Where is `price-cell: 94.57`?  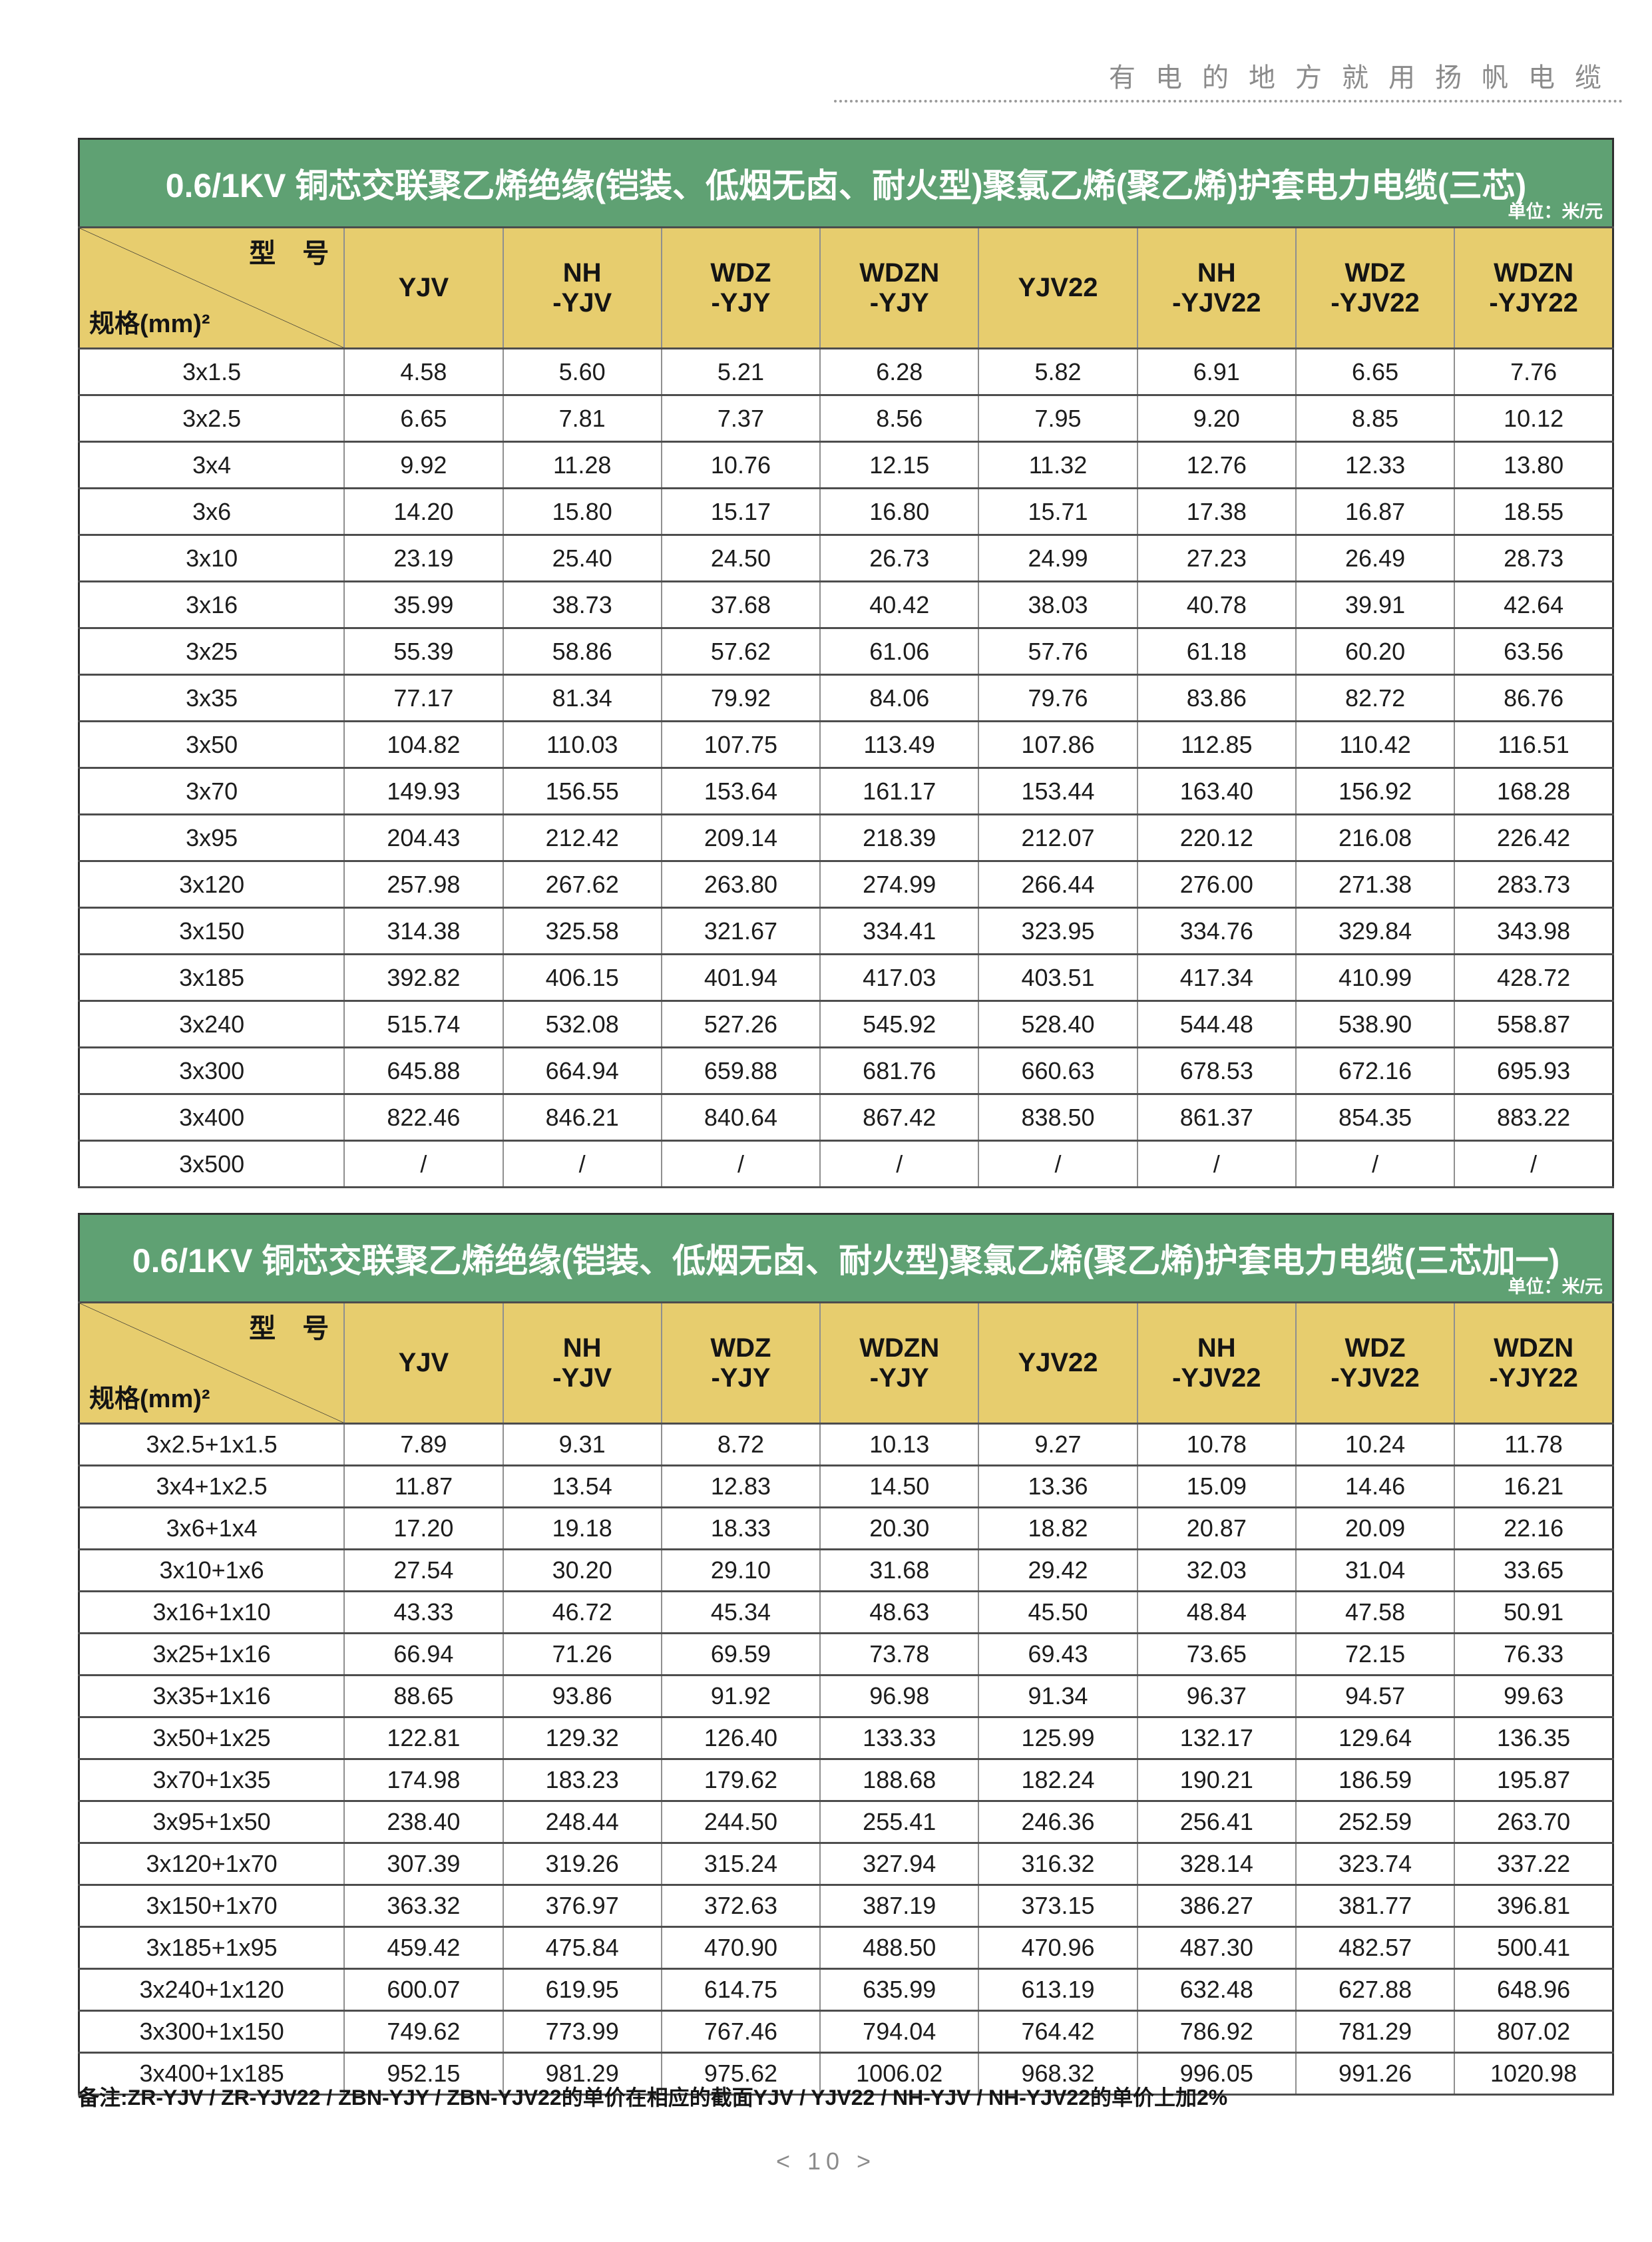
price-cell: 94.57 is located at coordinates (1375, 1697).